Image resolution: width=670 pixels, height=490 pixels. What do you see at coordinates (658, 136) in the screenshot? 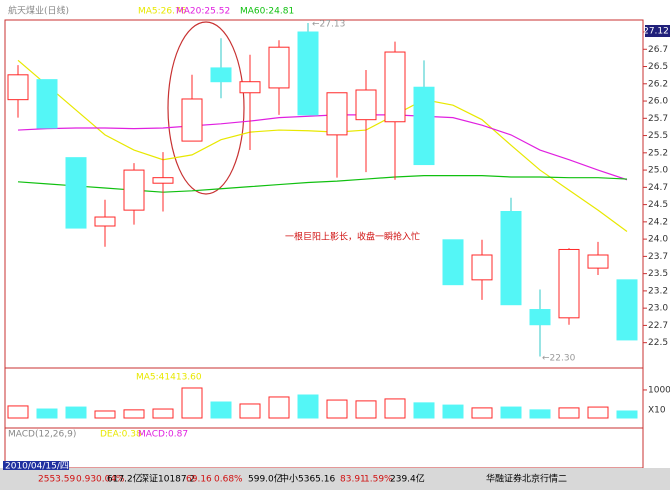
I see `y-tick-label: 25.5` at bounding box center [658, 136].